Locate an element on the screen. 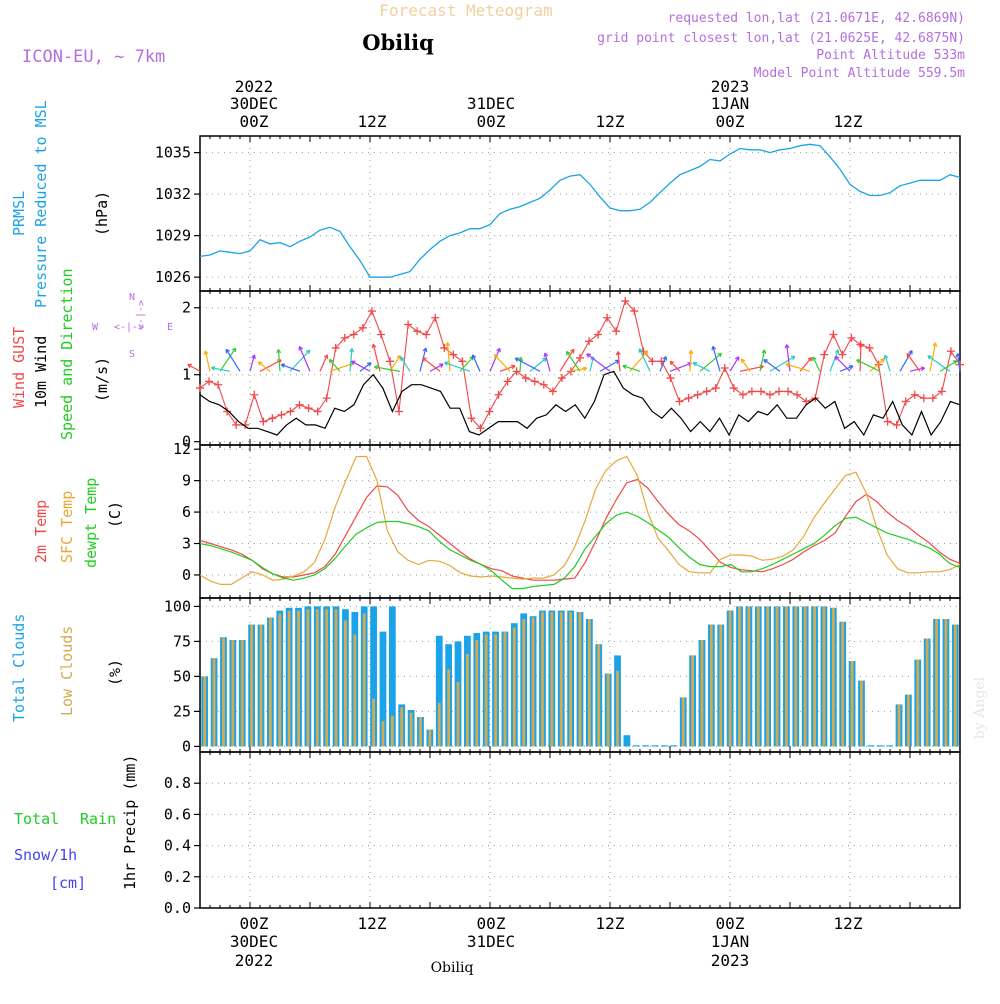 This screenshot has height=1004, width=1000. temp-dewpt-line is located at coordinates (580, 550).